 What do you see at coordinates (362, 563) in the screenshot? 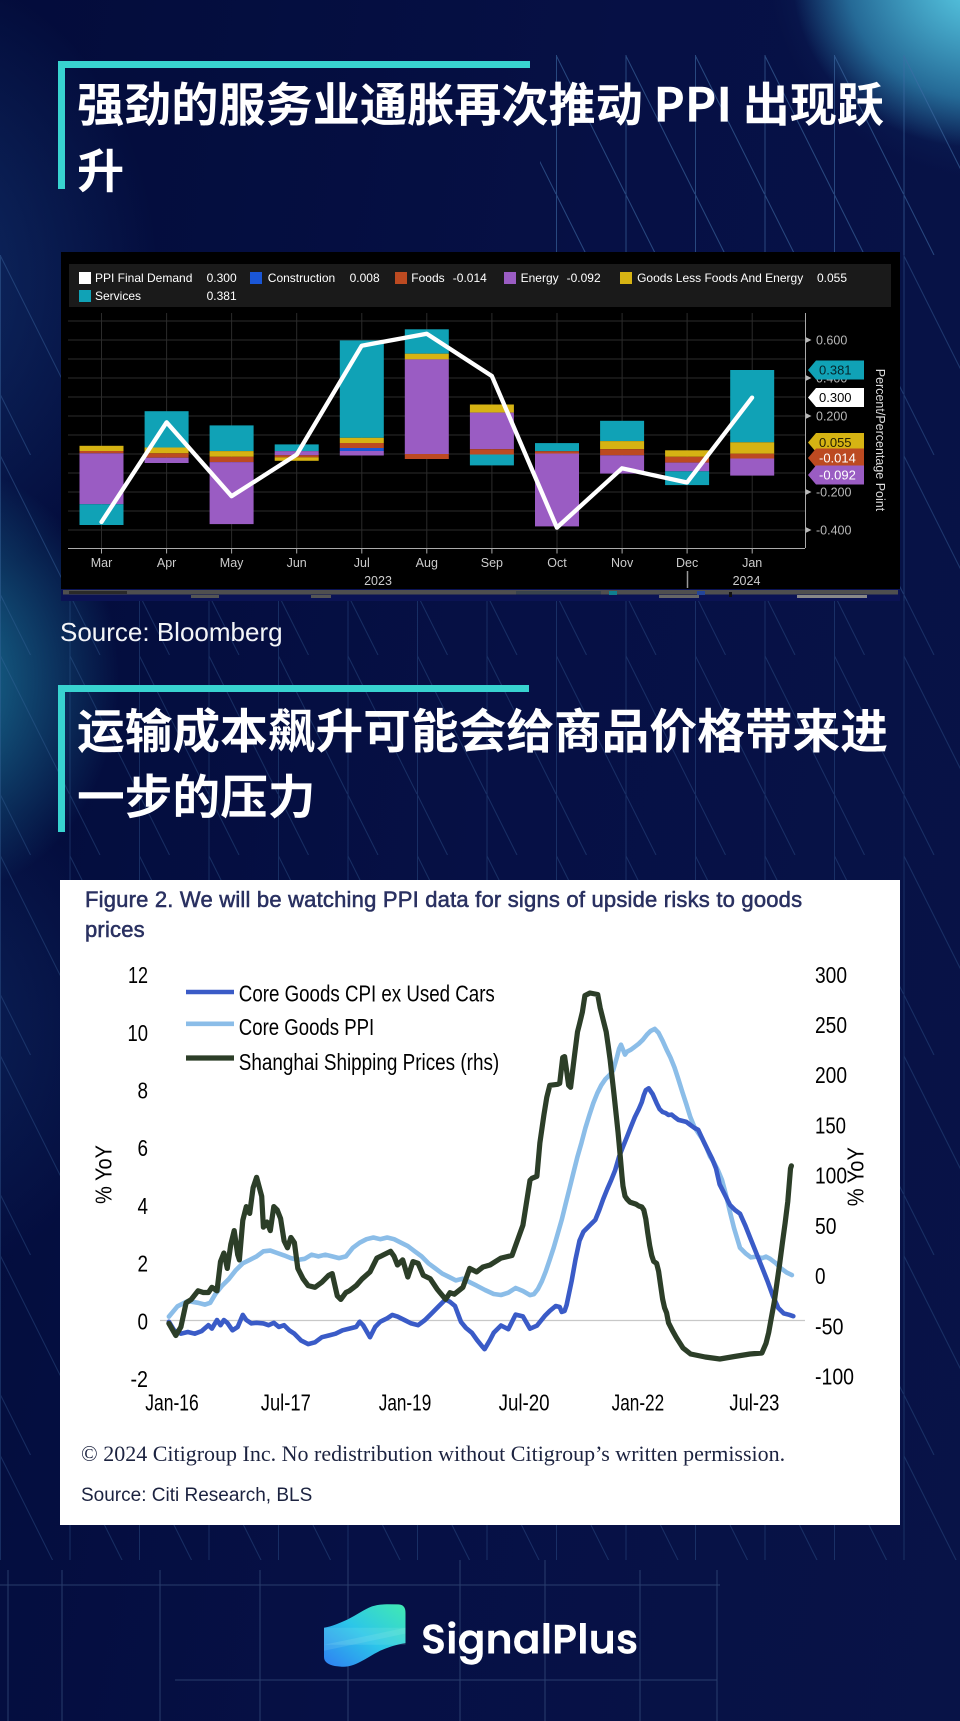
I see `svg-text: Jul` at bounding box center [362, 563].